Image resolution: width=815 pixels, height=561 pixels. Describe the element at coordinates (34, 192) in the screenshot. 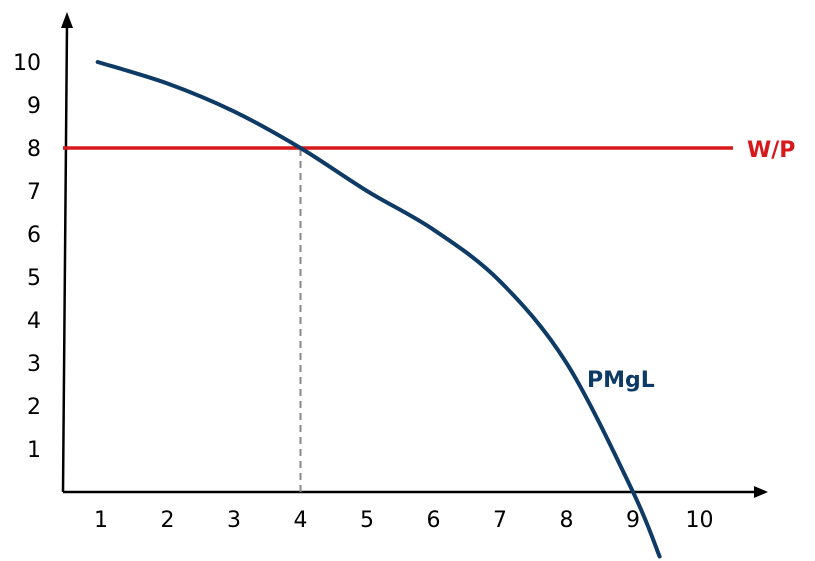

I see `y-tick-label: 7` at that location.